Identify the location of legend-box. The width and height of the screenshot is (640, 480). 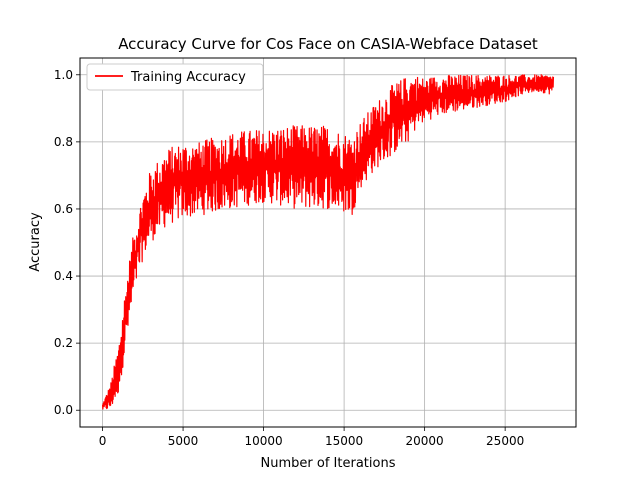
(175, 77).